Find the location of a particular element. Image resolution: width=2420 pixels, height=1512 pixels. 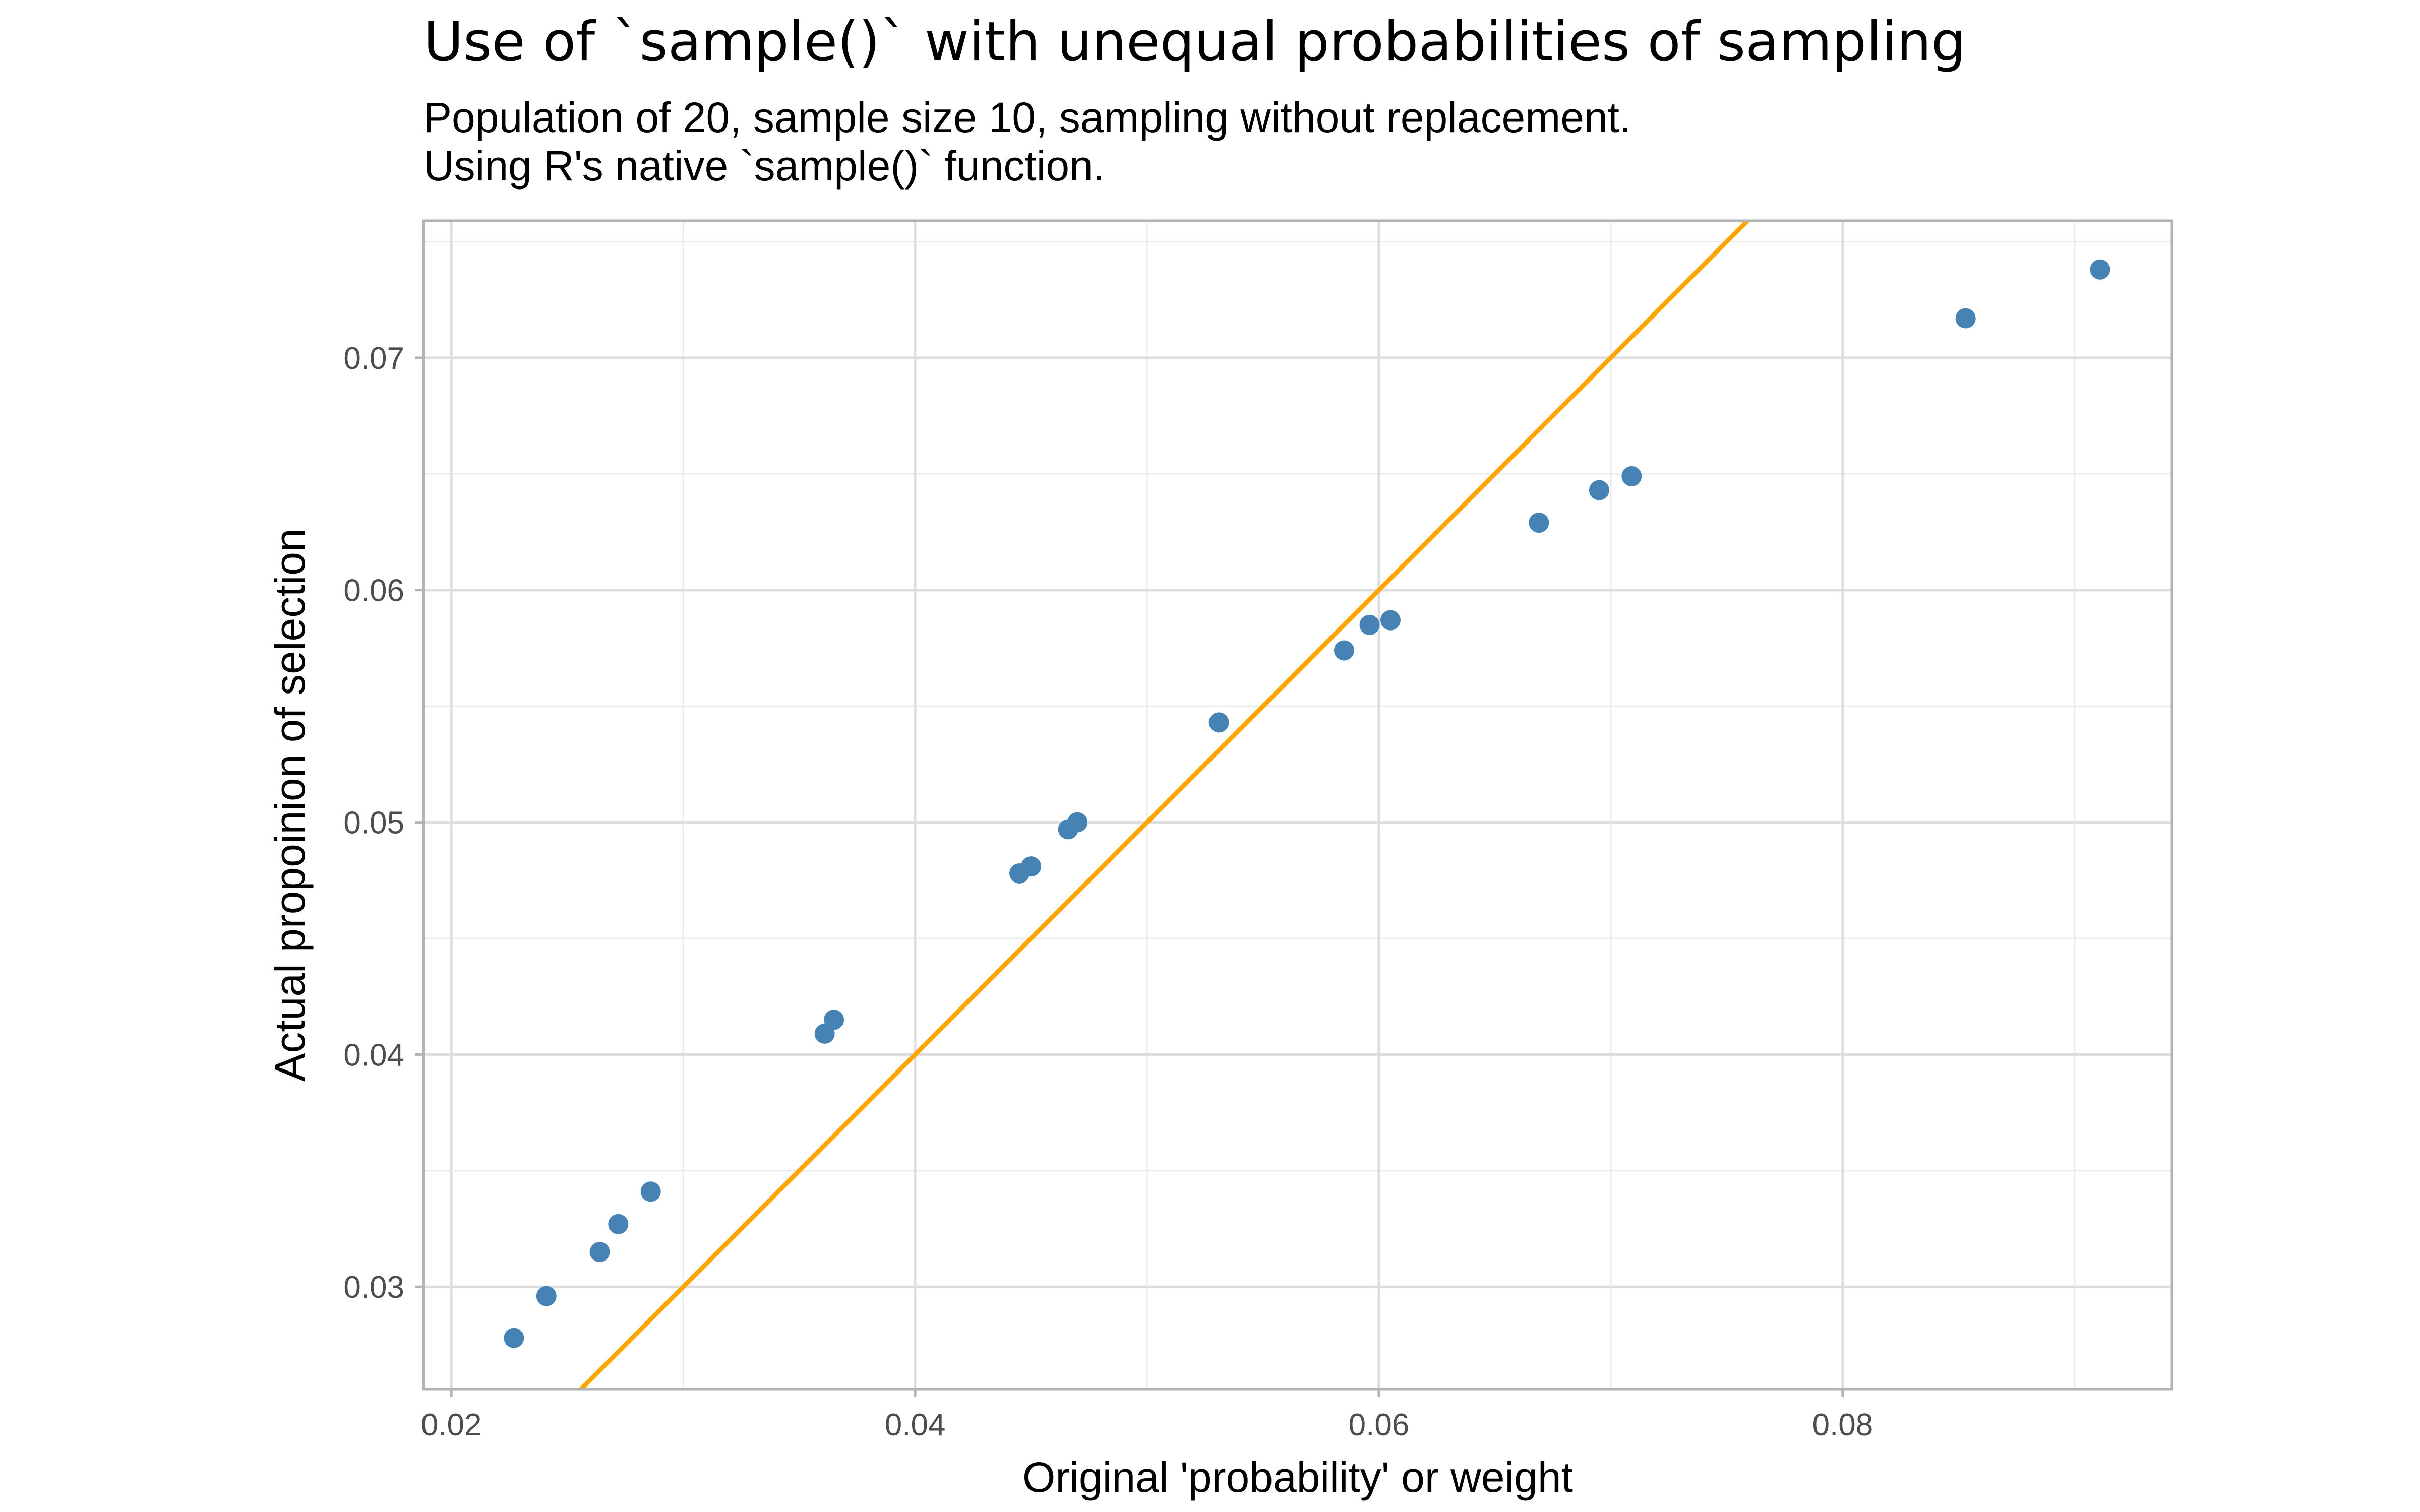

y-tick-label: 0.07 is located at coordinates (373, 358).